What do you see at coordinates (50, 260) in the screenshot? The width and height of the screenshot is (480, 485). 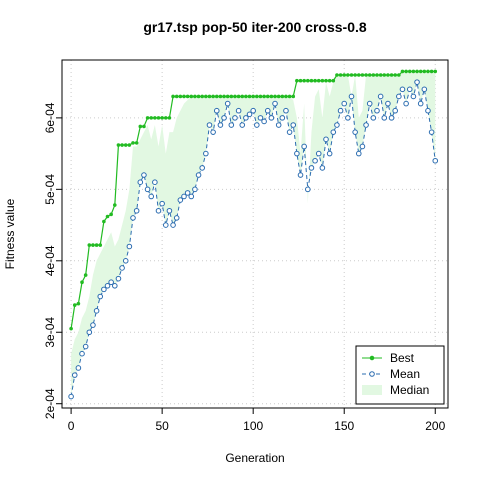 I see `y-tick-label: 4e-04` at bounding box center [50, 260].